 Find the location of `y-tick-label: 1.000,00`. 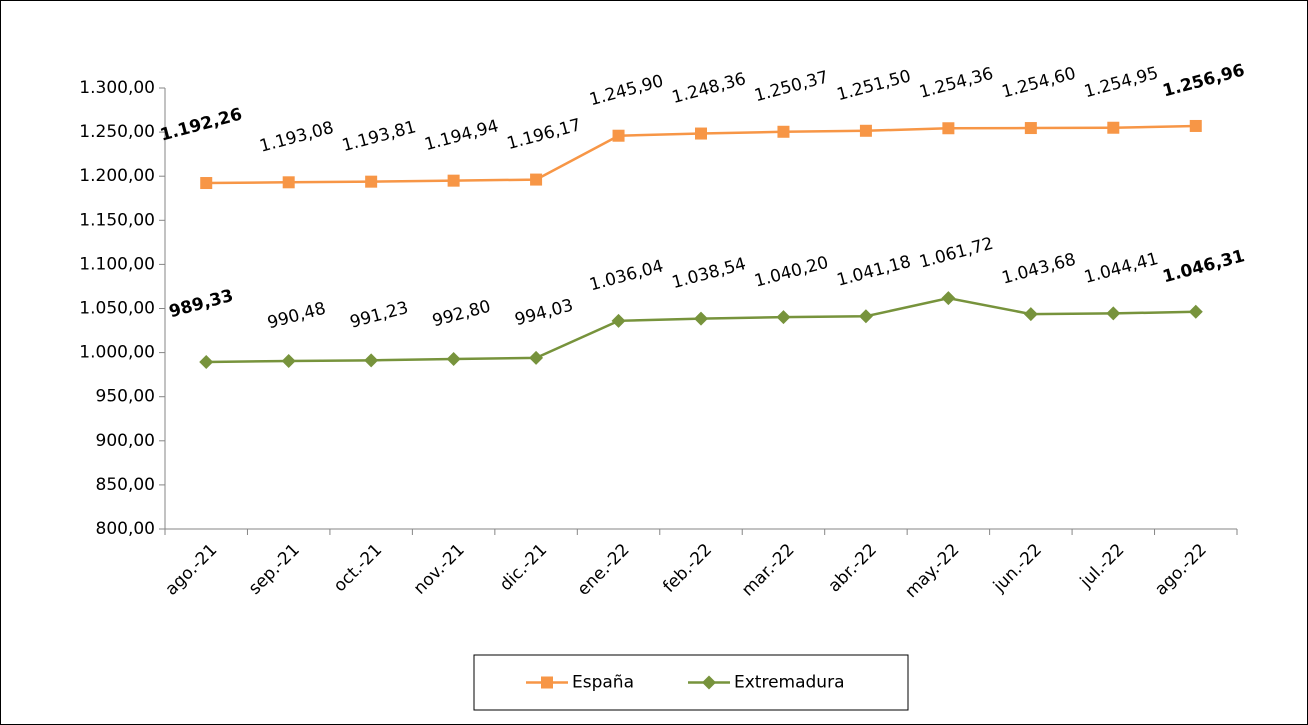

y-tick-label: 1.000,00 is located at coordinates (117, 353).